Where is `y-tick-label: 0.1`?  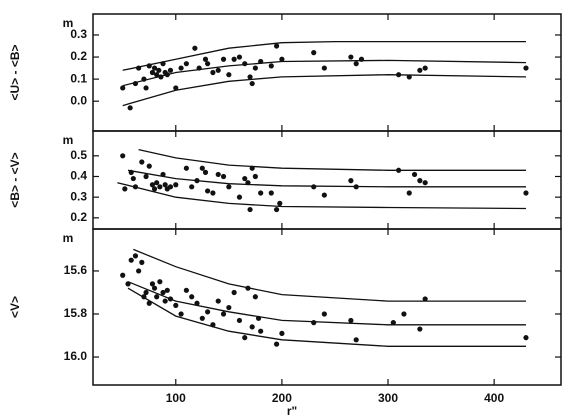
y-tick-label: 0.1 is located at coordinates (78, 78).